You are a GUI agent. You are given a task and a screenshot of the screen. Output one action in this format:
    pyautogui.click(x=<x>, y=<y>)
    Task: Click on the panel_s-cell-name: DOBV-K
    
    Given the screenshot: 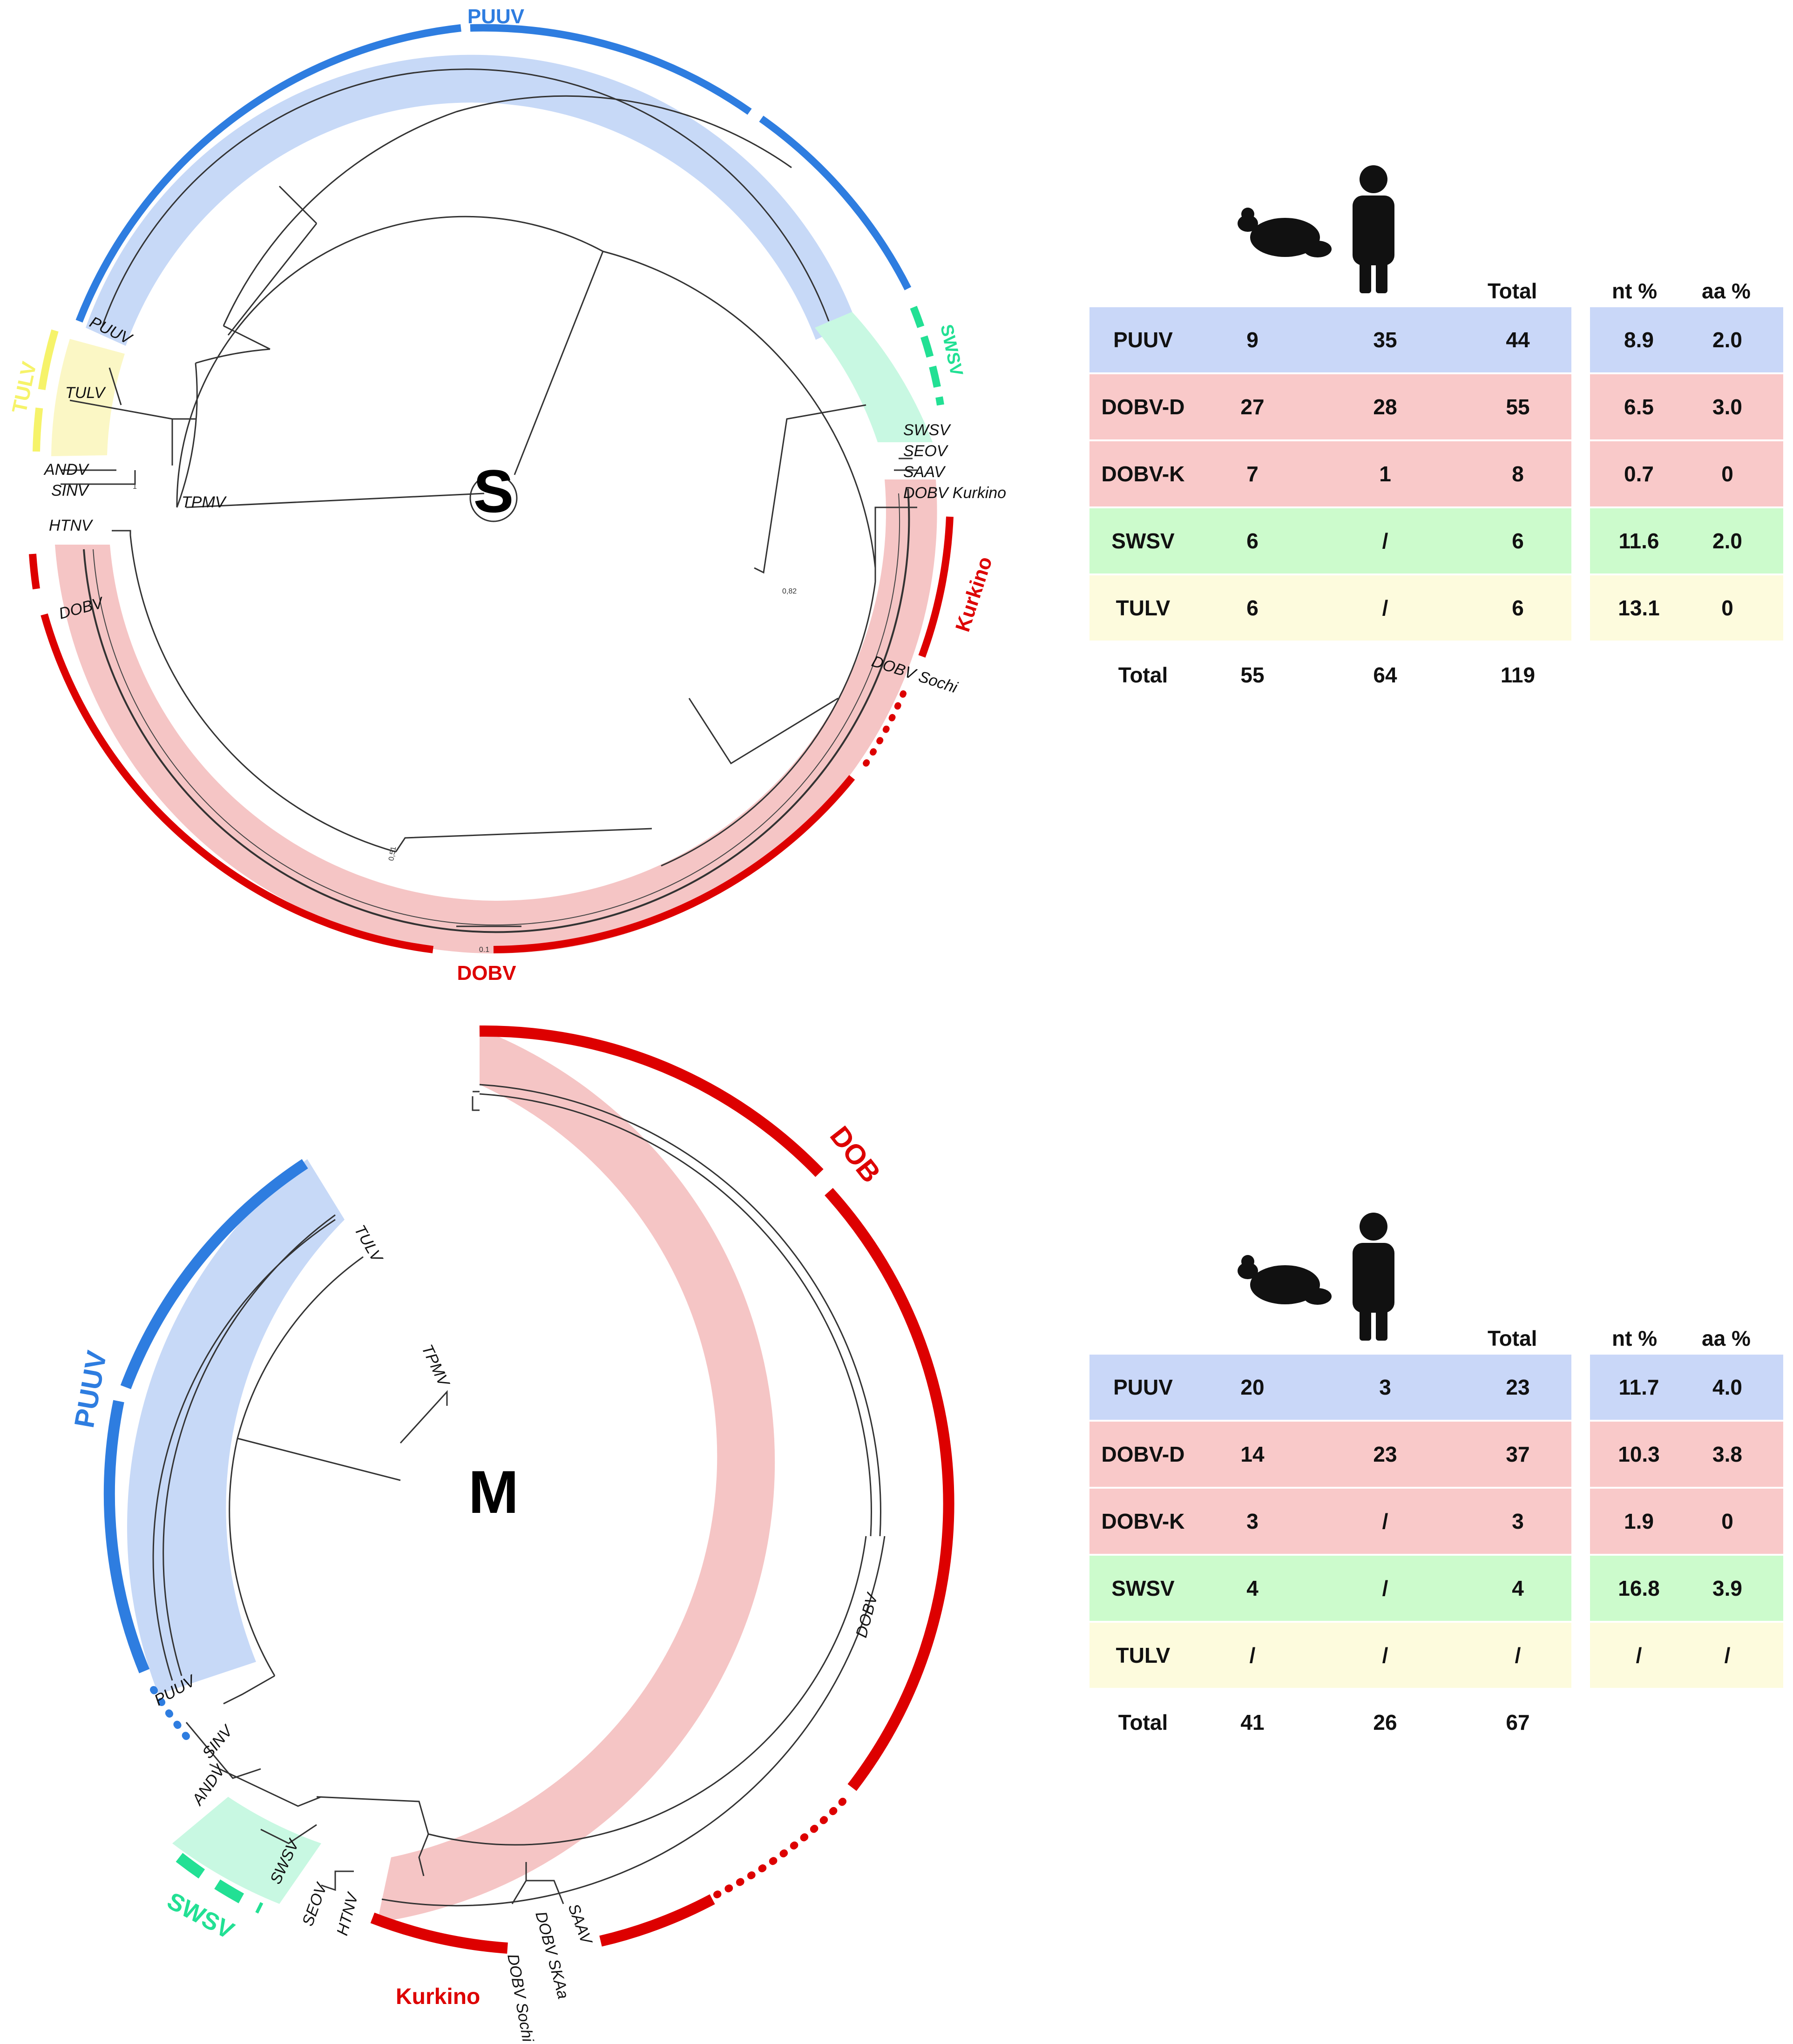 What is the action you would take?
    pyautogui.click(x=1143, y=474)
    